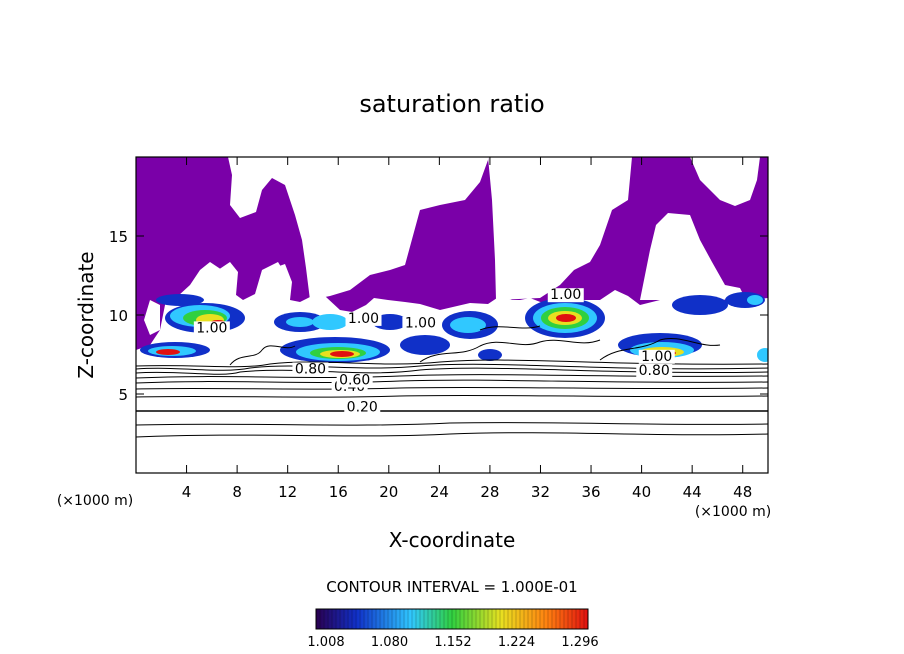  I want to click on x-tick-label: 44, so click(692, 492).